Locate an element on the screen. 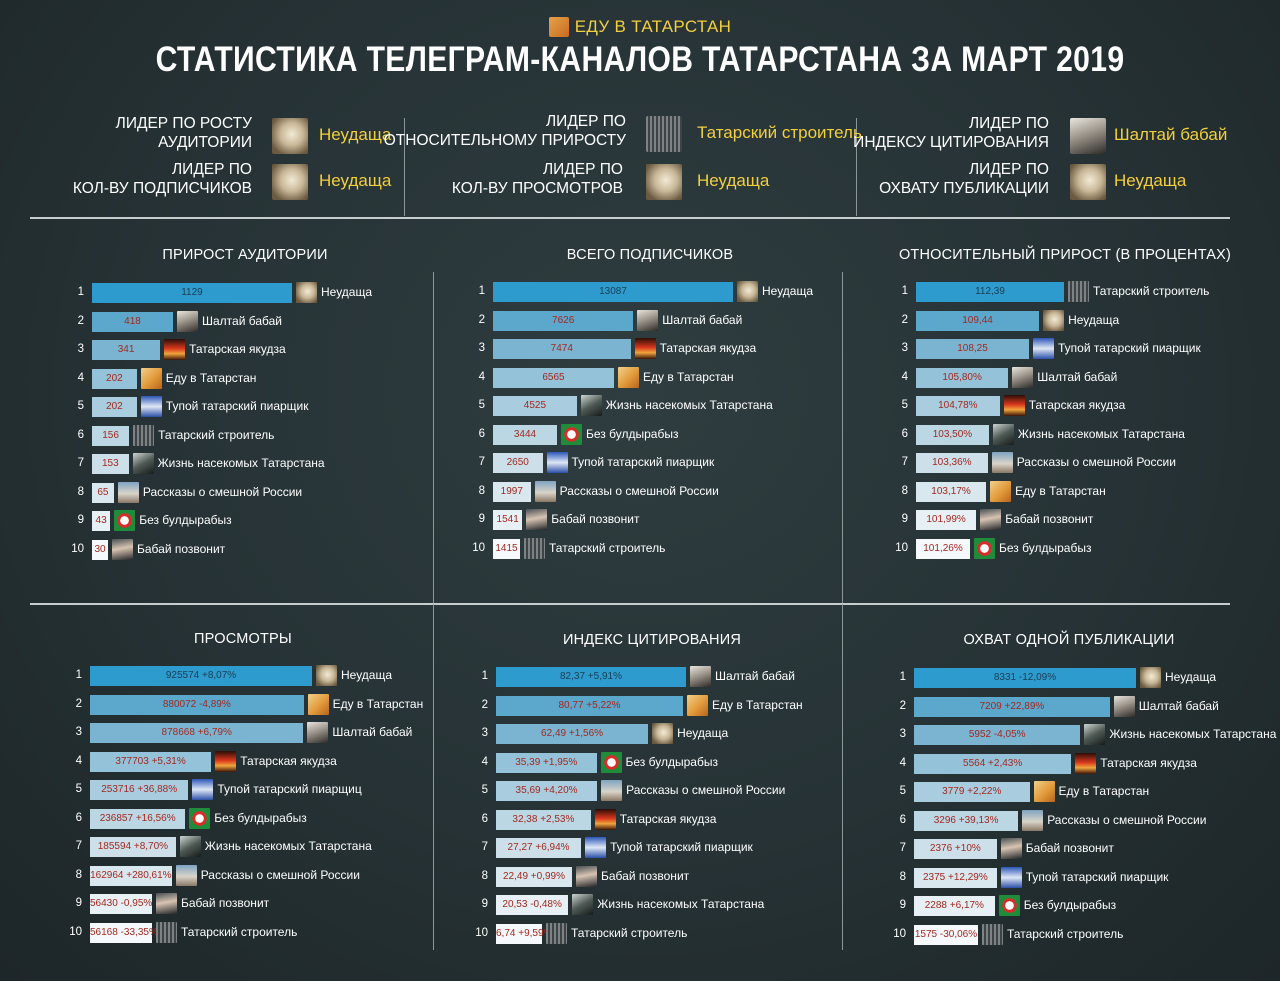  chart-row: 3 108,25 Тупой татарский пиарщик is located at coordinates (1065, 351).